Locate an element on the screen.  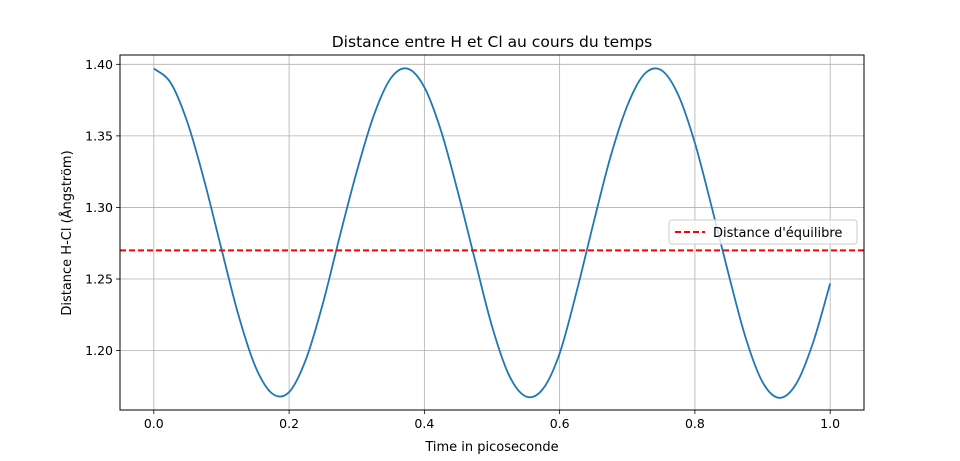
x-tick-label: 1.0 is located at coordinates (830, 423).